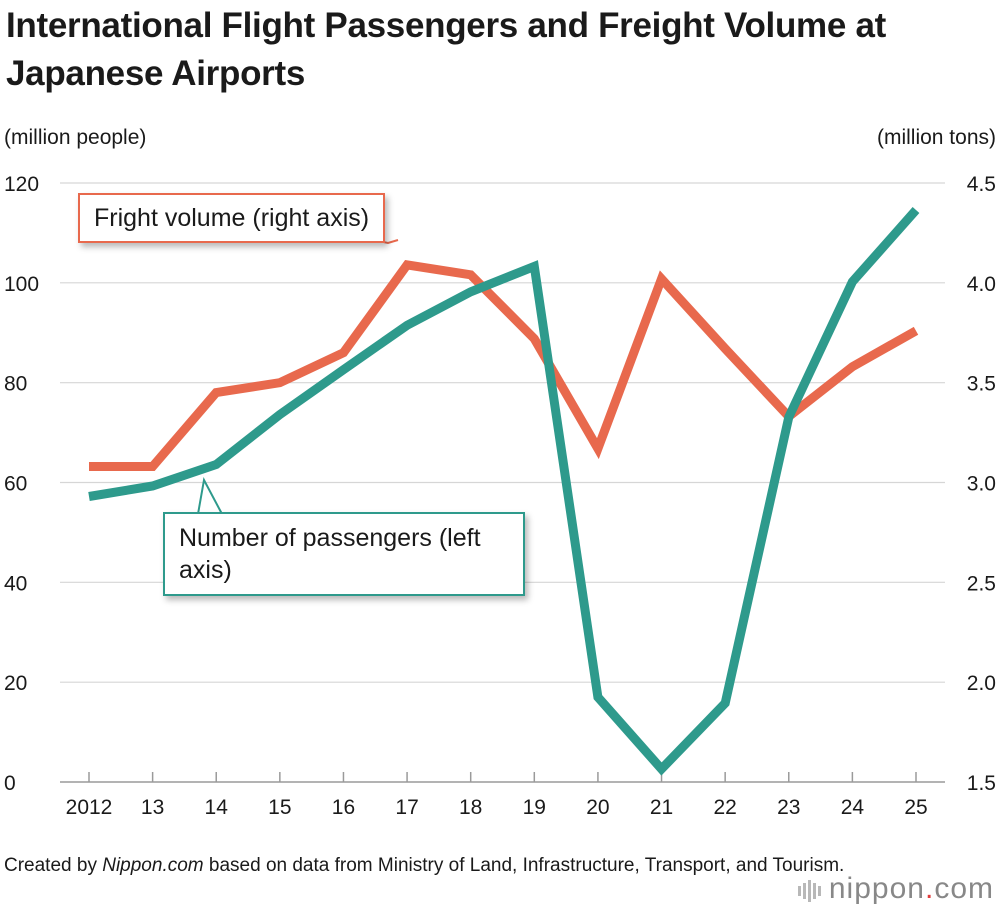 The image size is (1000, 916). Describe the element at coordinates (981, 284) in the screenshot. I see `right-tick-4.0: 4.0` at that location.